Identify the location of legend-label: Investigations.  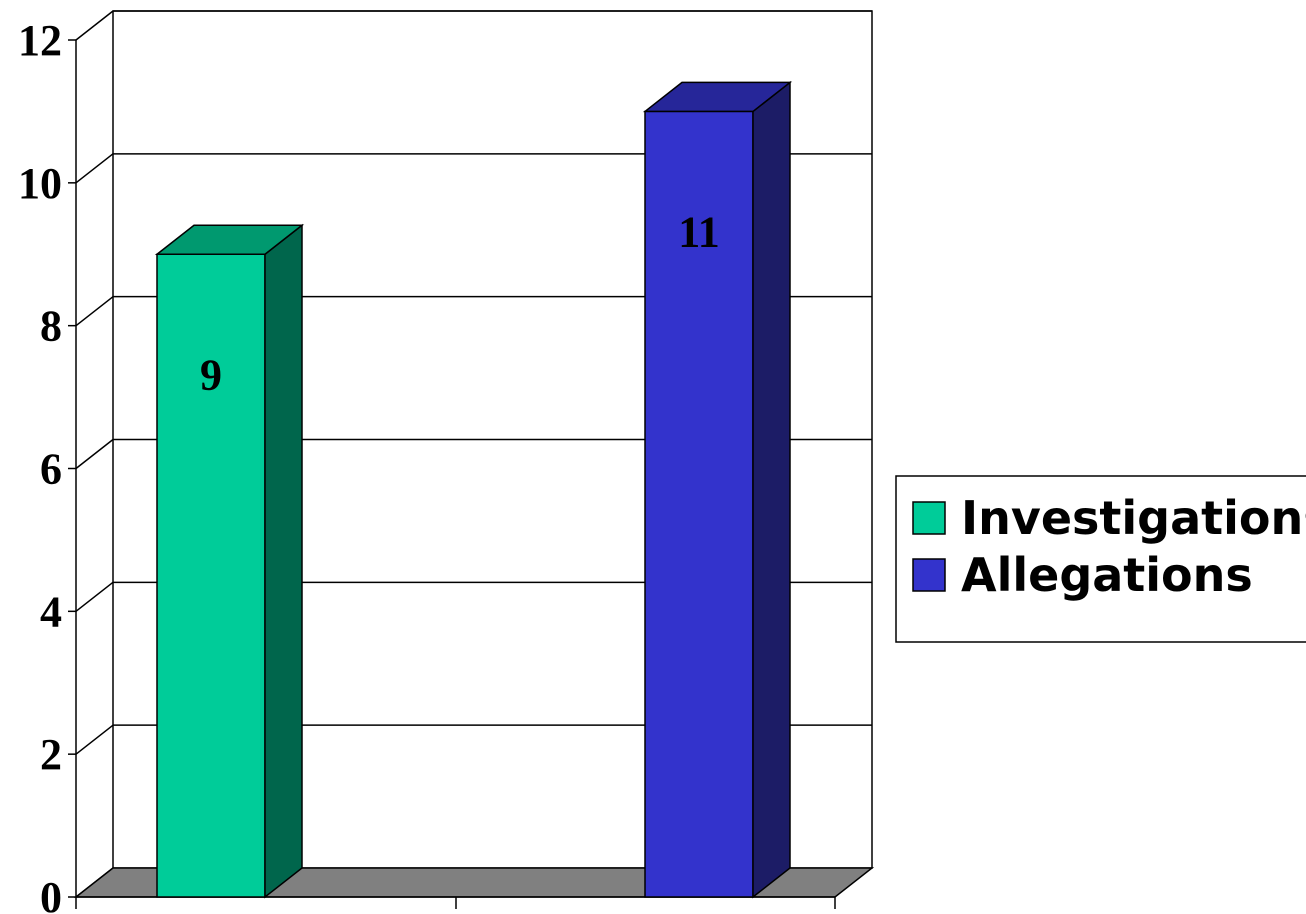
(1133, 518).